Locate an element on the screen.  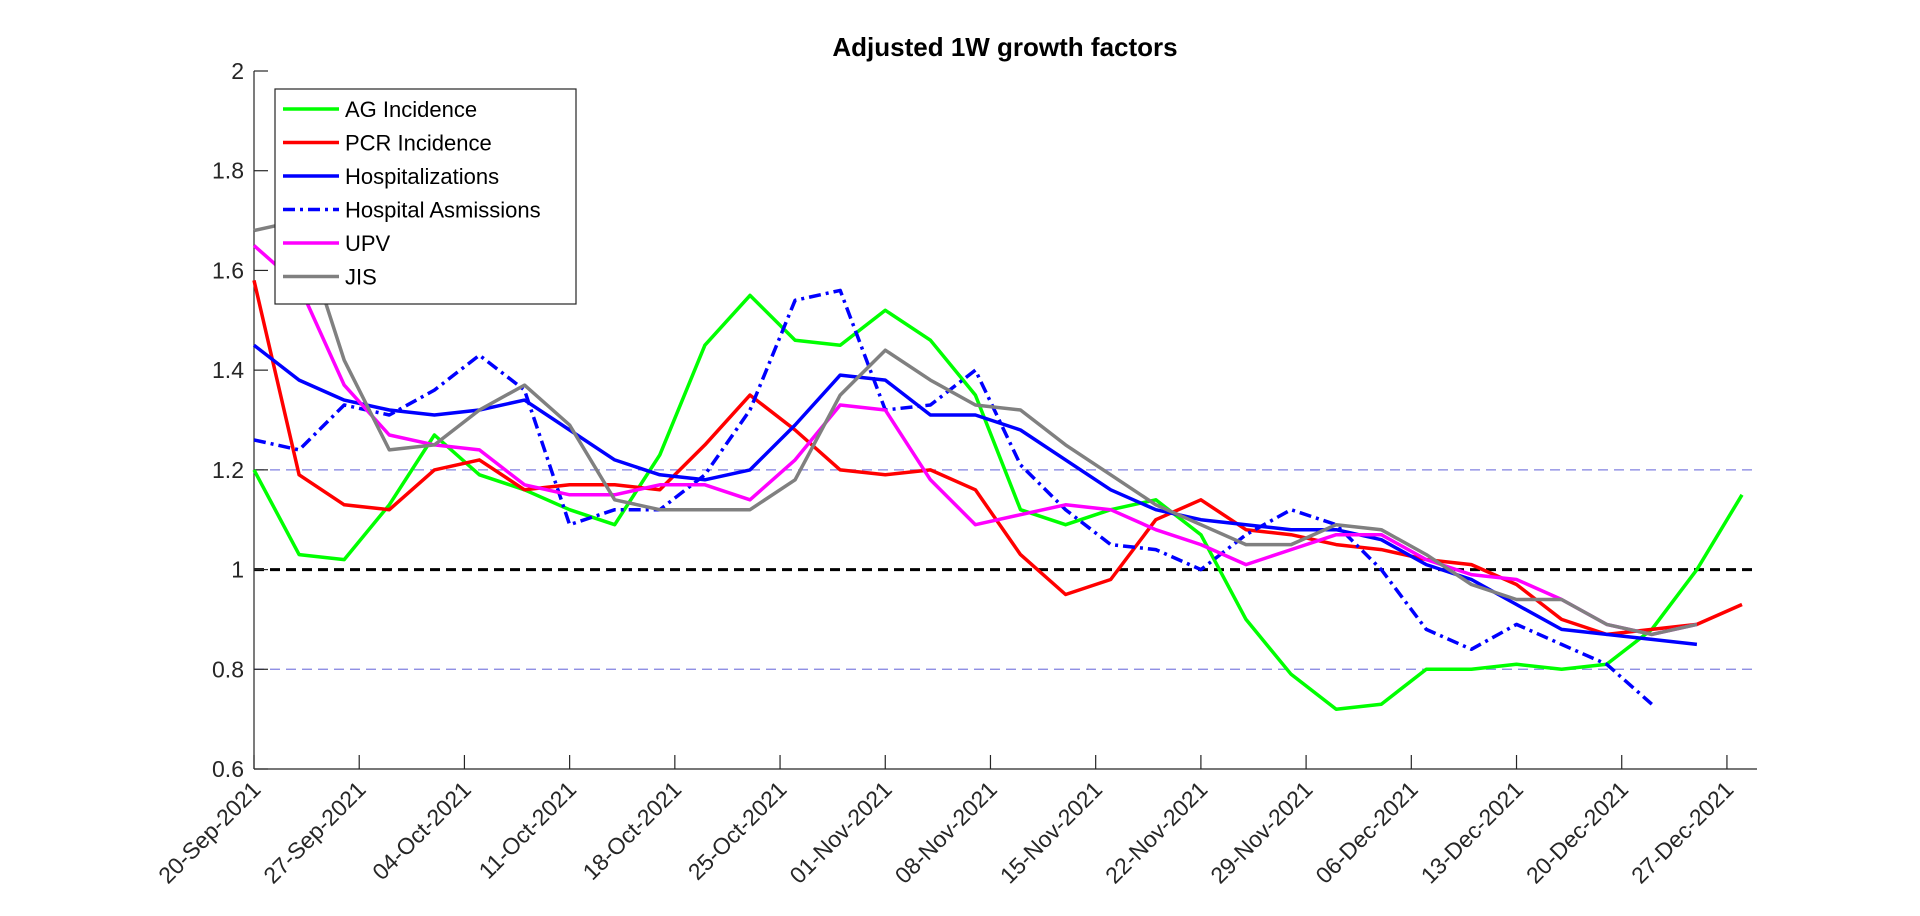
y-tick-label: 1.2 is located at coordinates (228, 470).